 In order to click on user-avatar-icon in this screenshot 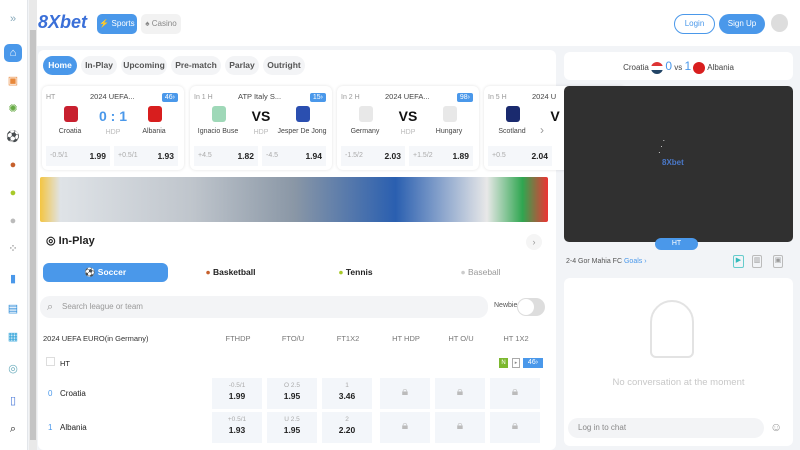, I will do `click(779, 23)`.